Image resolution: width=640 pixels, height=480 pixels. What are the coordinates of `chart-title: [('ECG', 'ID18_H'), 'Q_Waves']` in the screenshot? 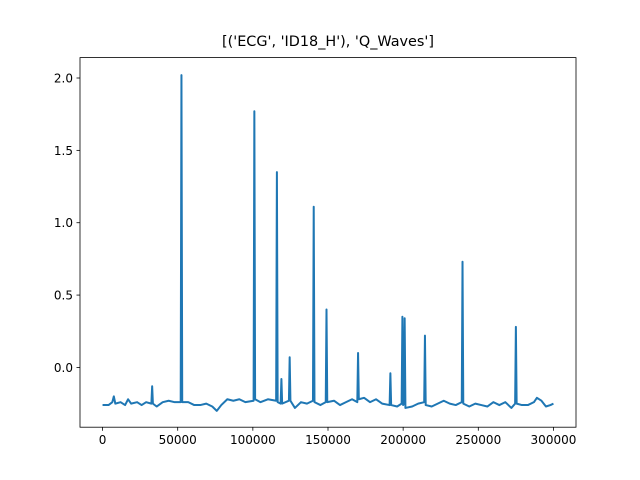 It's located at (328, 42).